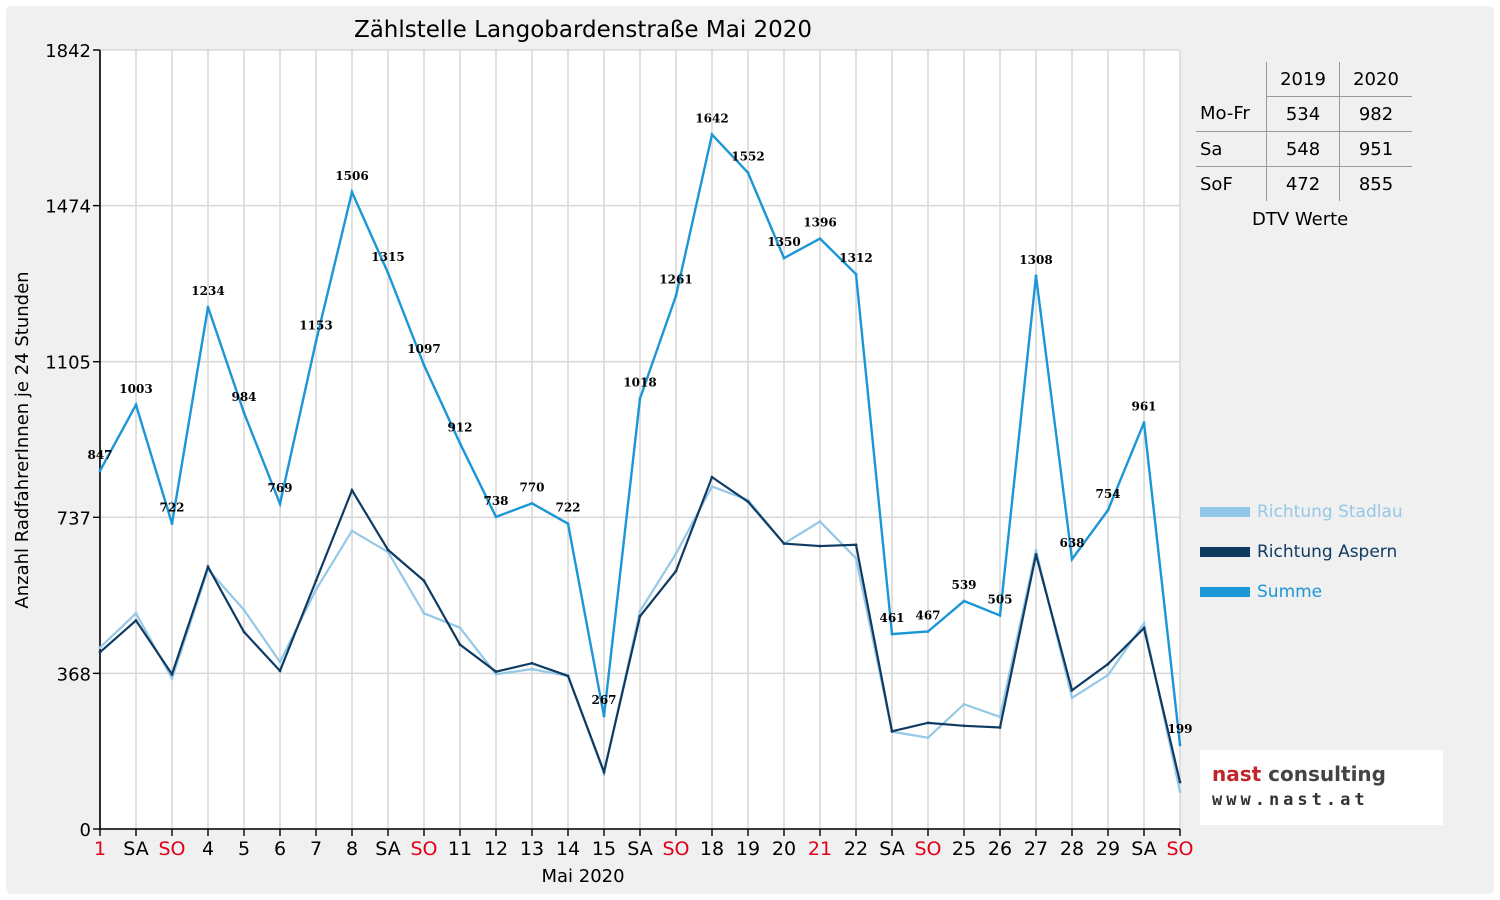  Describe the element at coordinates (460, 849) in the screenshot. I see `x-tick-label: 11` at that location.